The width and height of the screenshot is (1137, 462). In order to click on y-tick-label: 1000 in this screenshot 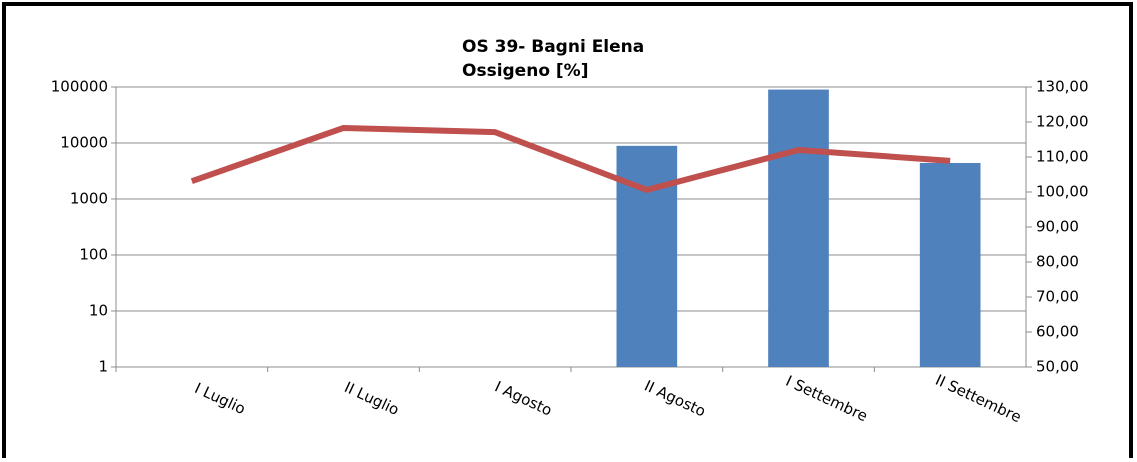, I will do `click(89, 199)`.